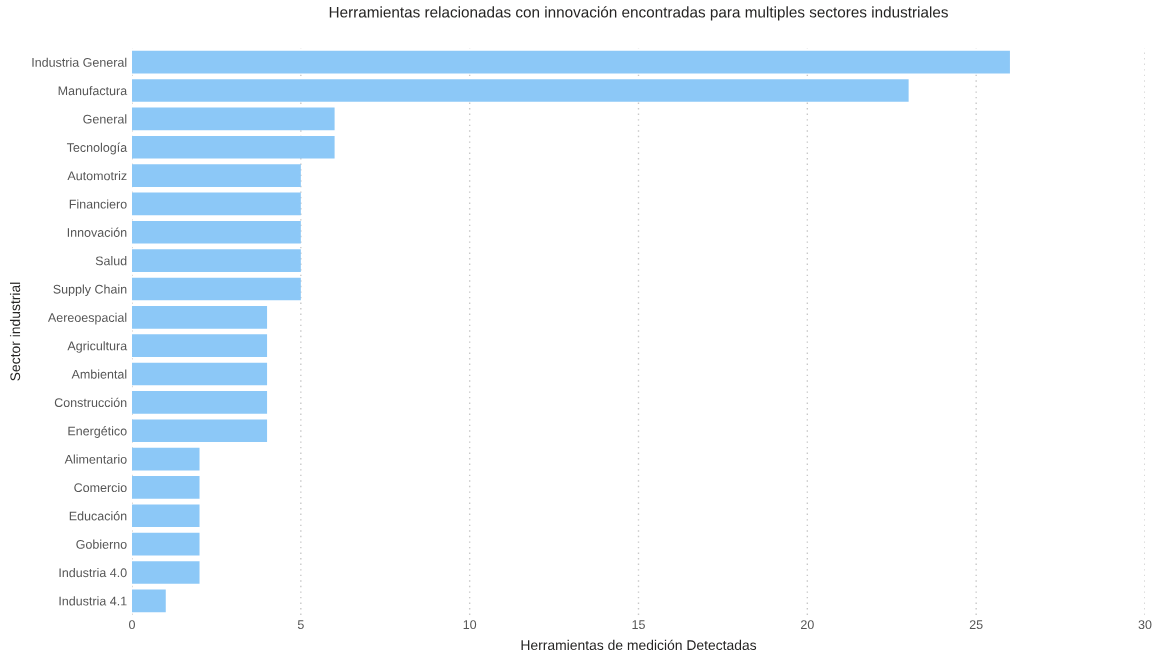 The image size is (1161, 663). Describe the element at coordinates (111, 261) in the screenshot. I see `y-tick-label: Salud` at that location.